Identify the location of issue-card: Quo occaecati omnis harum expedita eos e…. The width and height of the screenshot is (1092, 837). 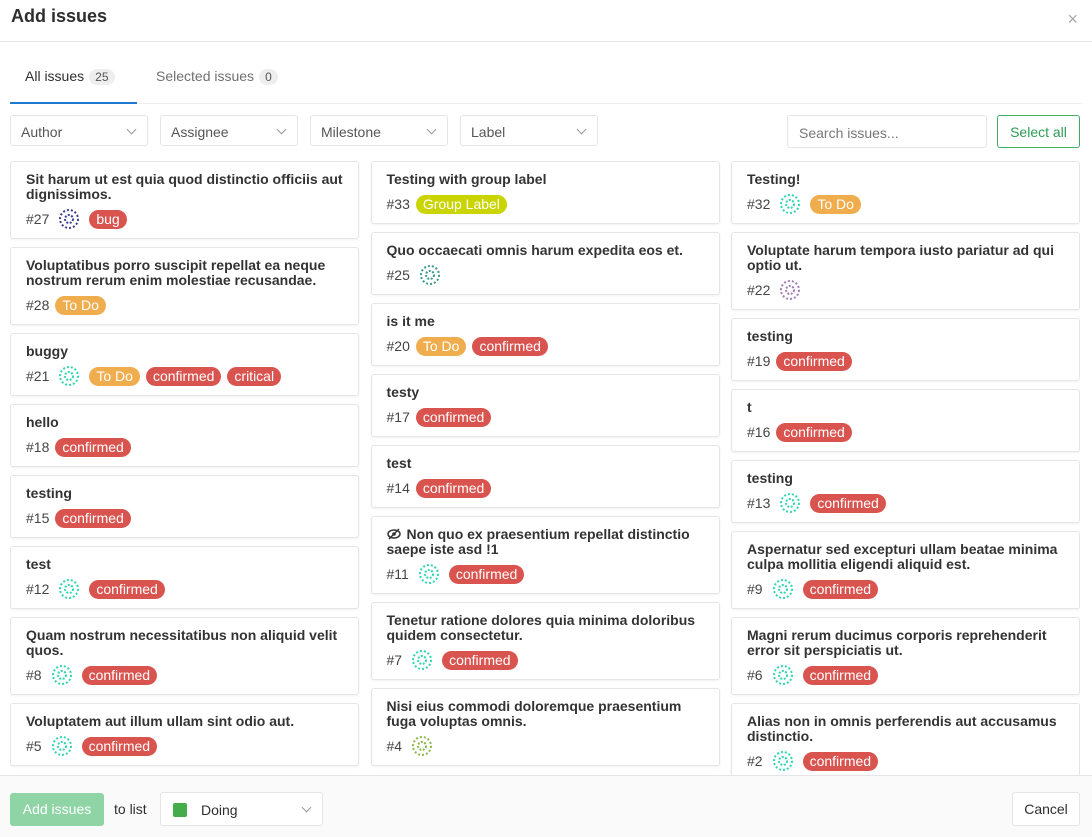
(545, 263).